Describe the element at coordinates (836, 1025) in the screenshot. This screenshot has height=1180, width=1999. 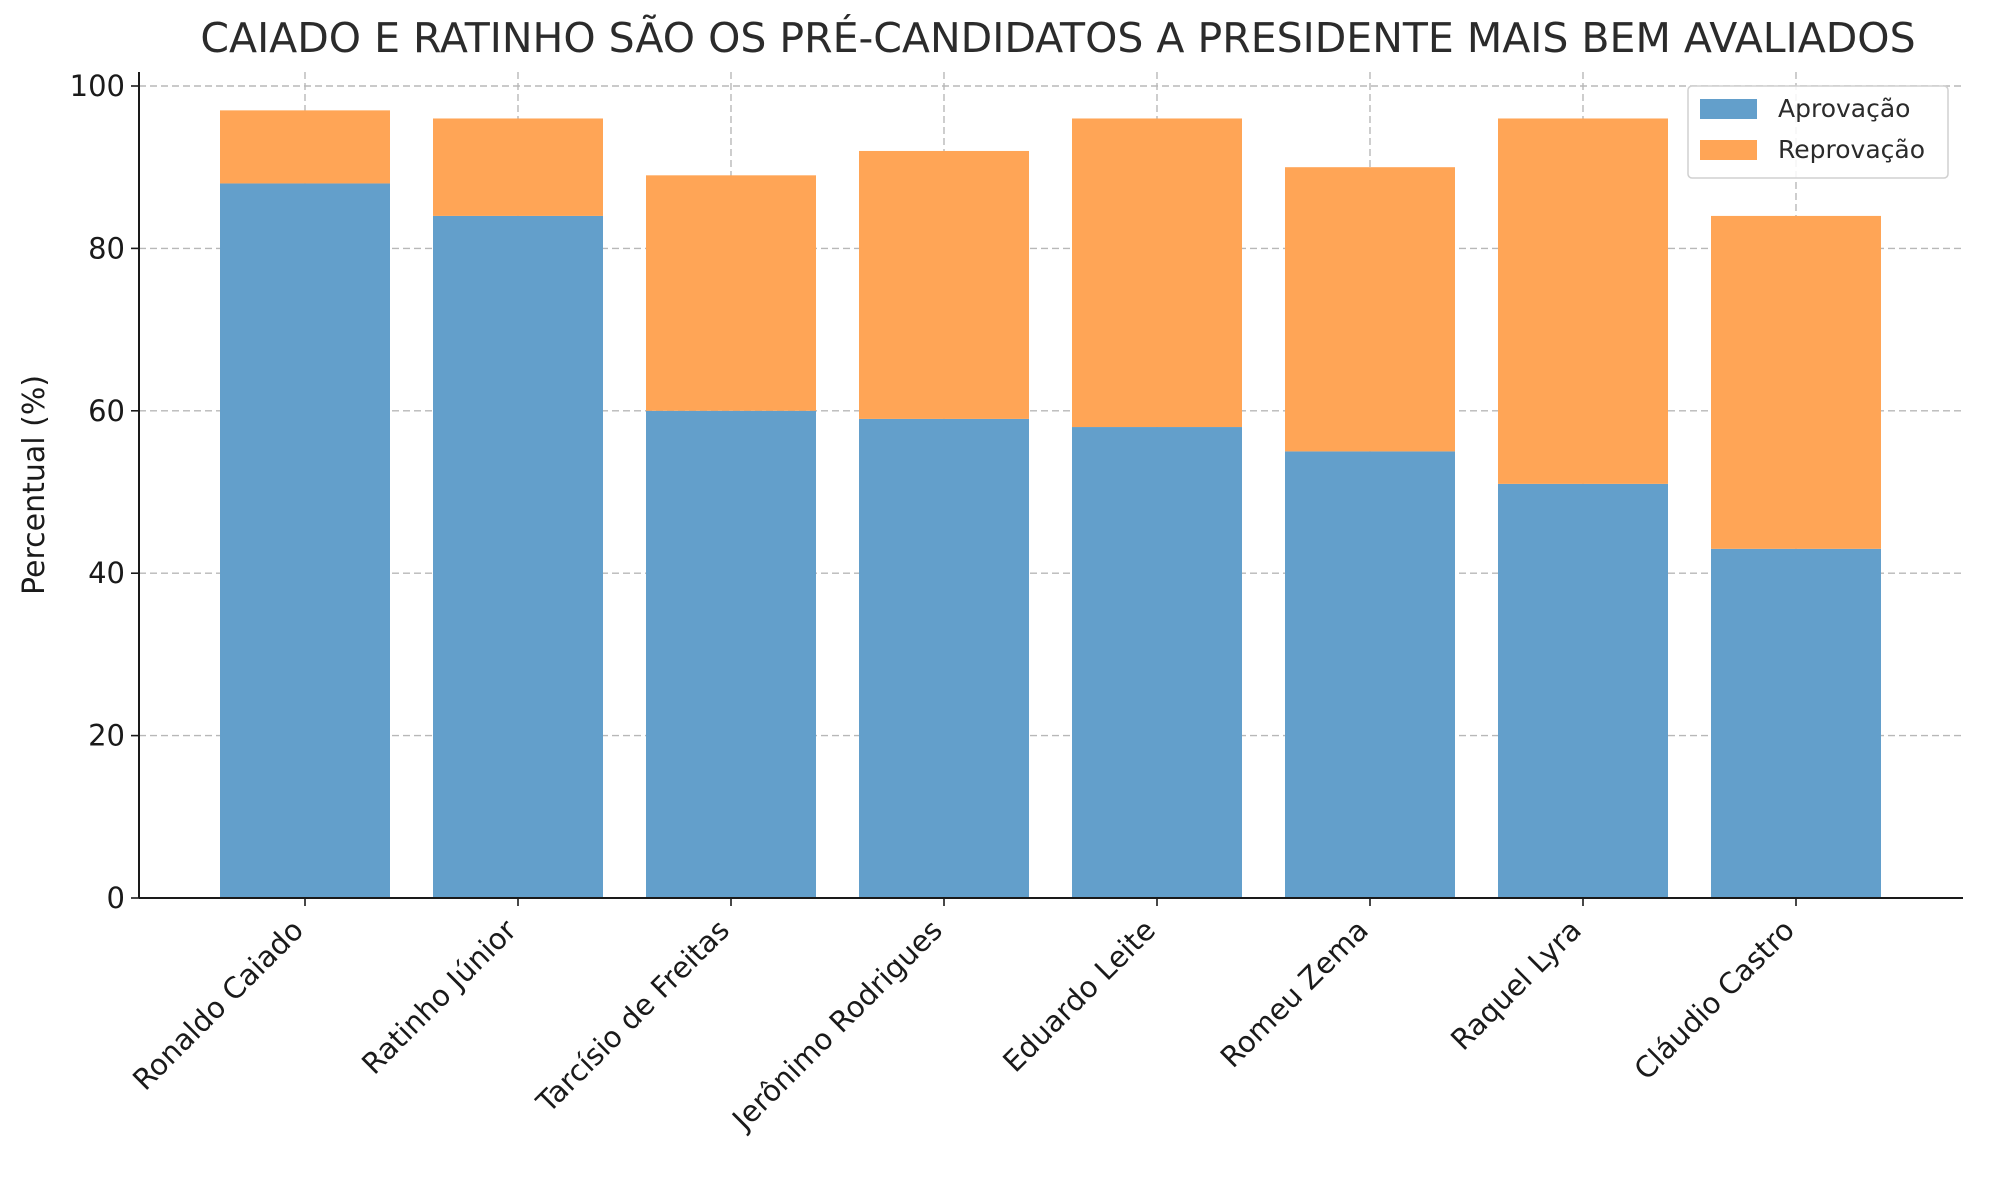
I see `x-tick-label: Jerônimo Rodrigues` at that location.